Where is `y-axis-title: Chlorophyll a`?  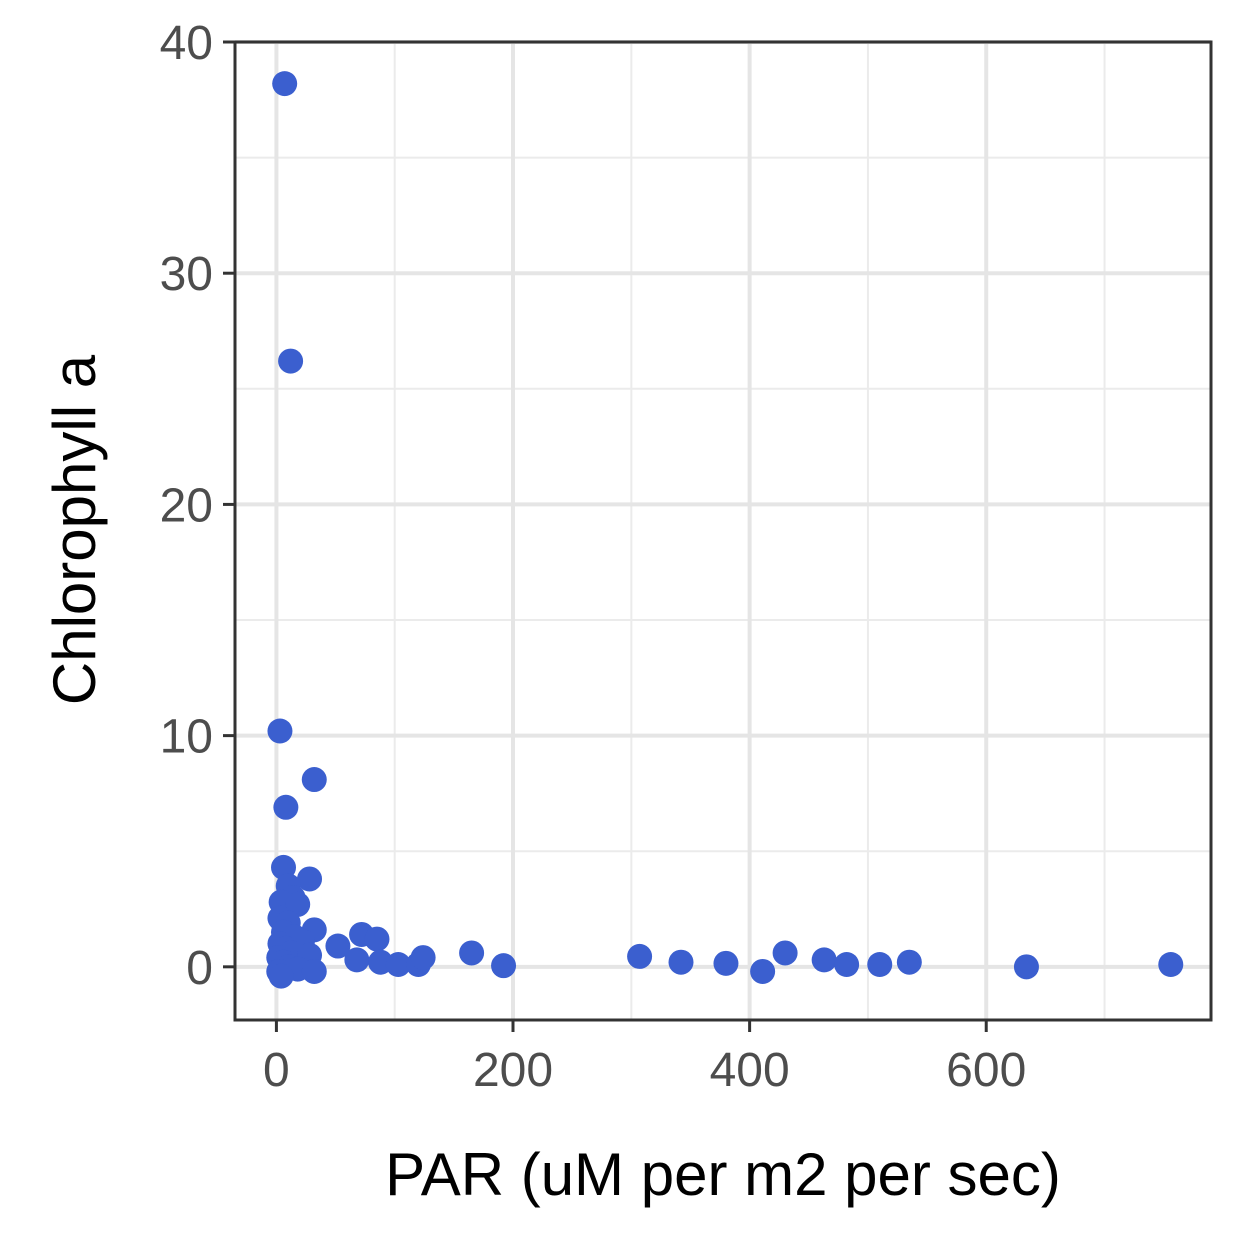 y-axis-title: Chlorophyll a is located at coordinates (74, 529).